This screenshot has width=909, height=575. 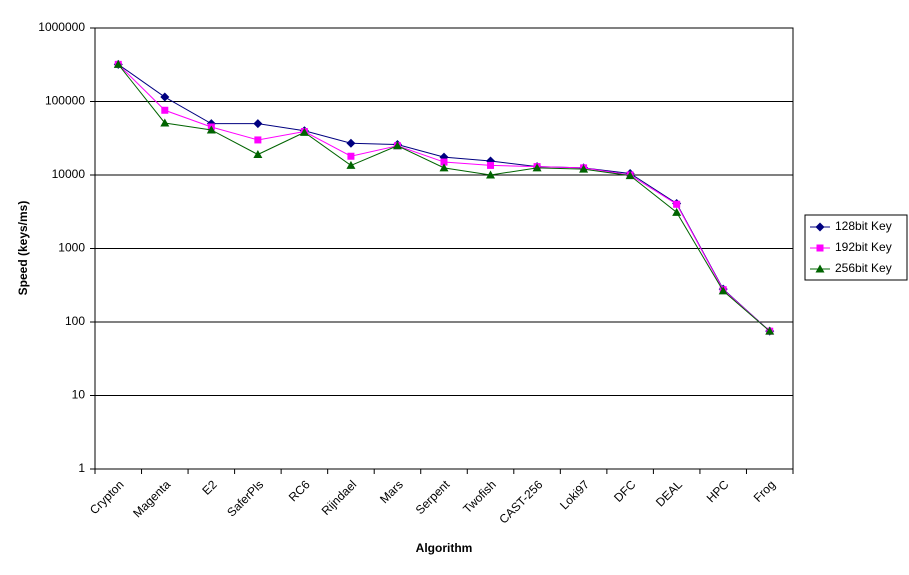 I want to click on y-tick-label: 100, so click(x=75, y=321).